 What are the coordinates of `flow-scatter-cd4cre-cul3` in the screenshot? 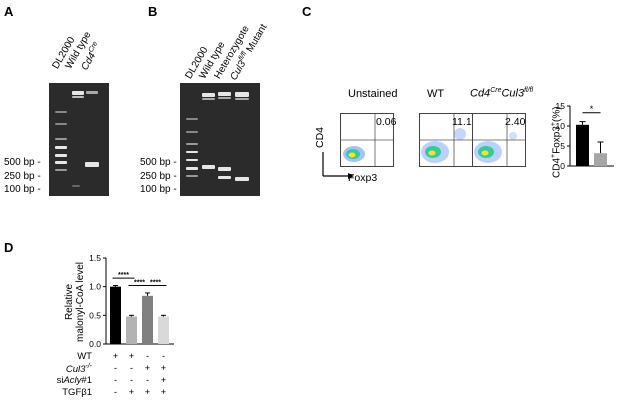 It's located at (499, 140).